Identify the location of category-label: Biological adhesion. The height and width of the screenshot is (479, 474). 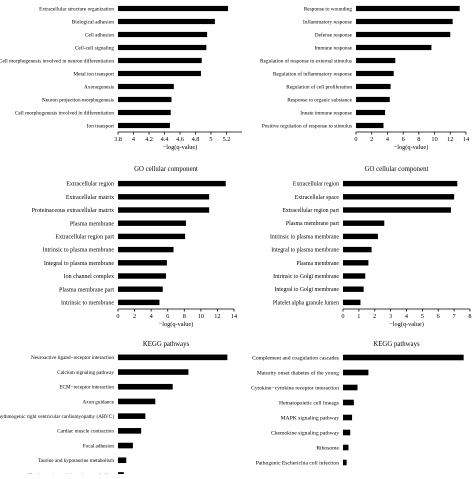
(93, 22).